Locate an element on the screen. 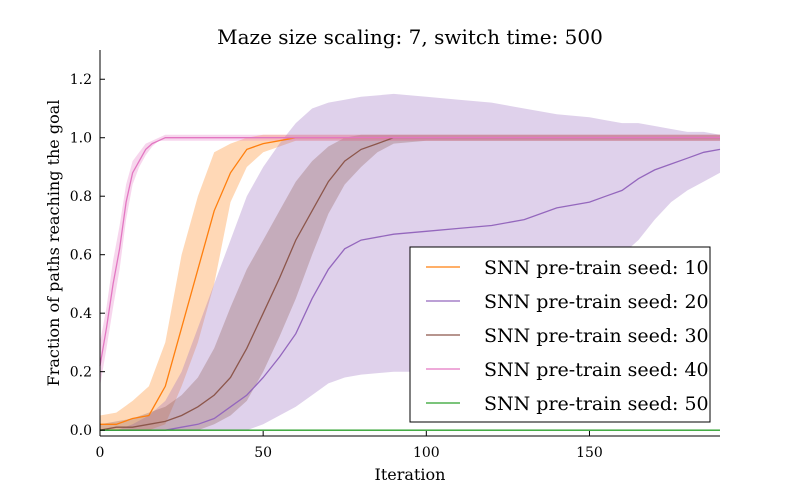 This screenshot has width=800, height=500. legend-label-3: SNN pre-train seed: 30 is located at coordinates (596, 336).